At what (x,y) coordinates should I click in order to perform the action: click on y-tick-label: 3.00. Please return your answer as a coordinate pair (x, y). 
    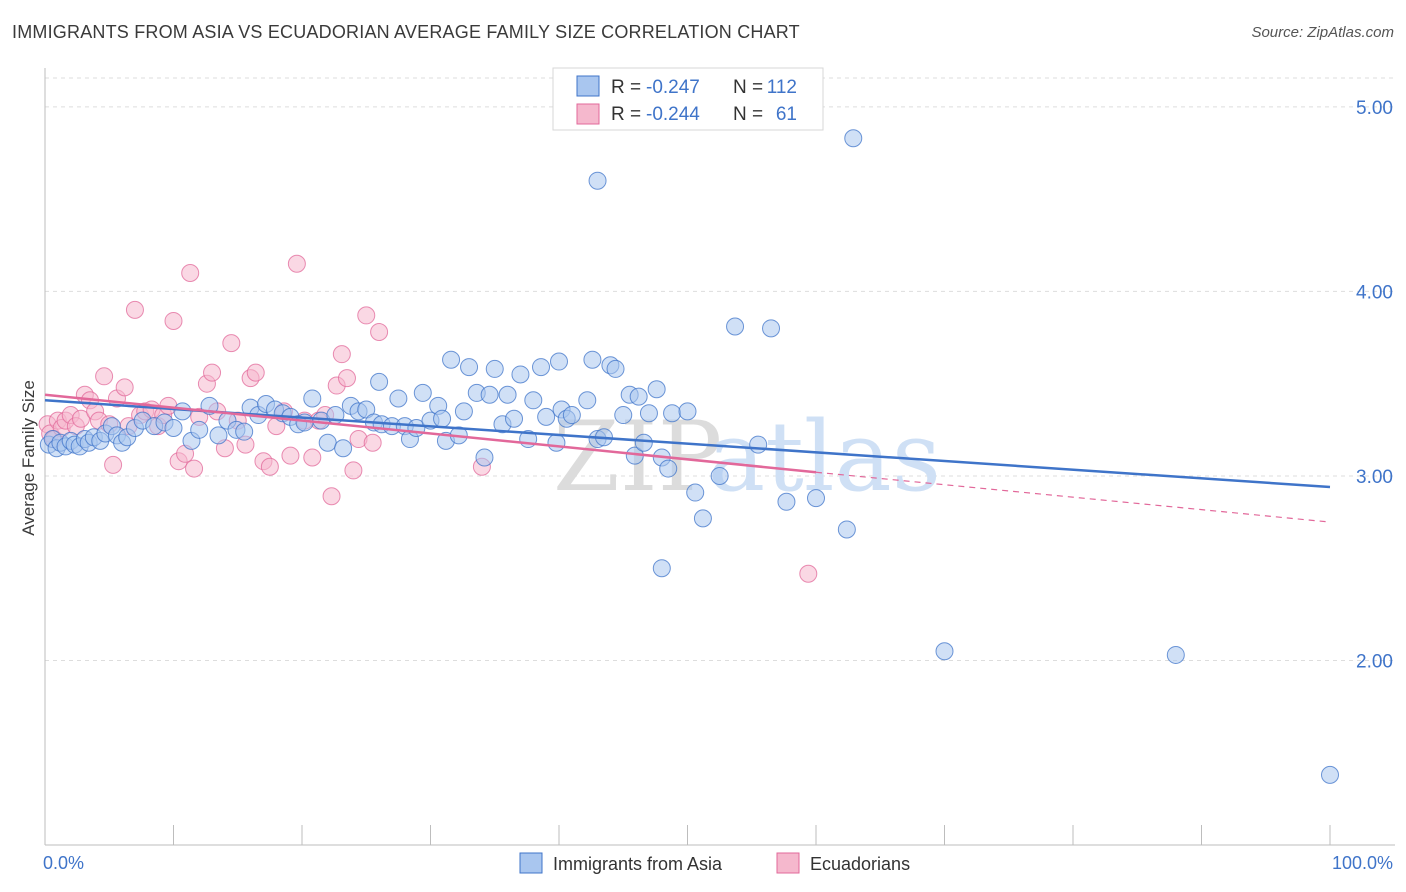
    Looking at the image, I should click on (1374, 477).